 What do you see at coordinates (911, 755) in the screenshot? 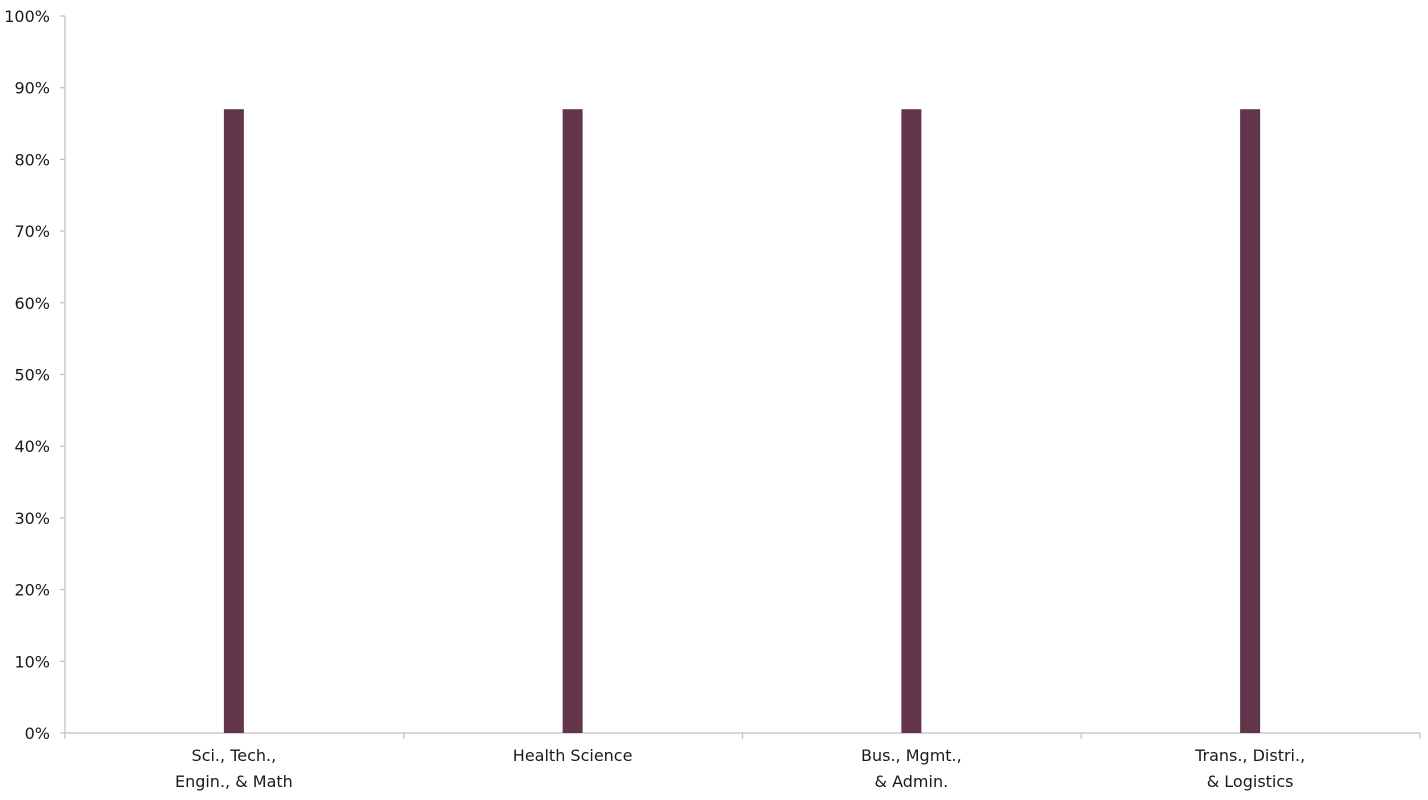
I see `x-tick-label-line: Bus., Mgmt.,` at bounding box center [911, 755].